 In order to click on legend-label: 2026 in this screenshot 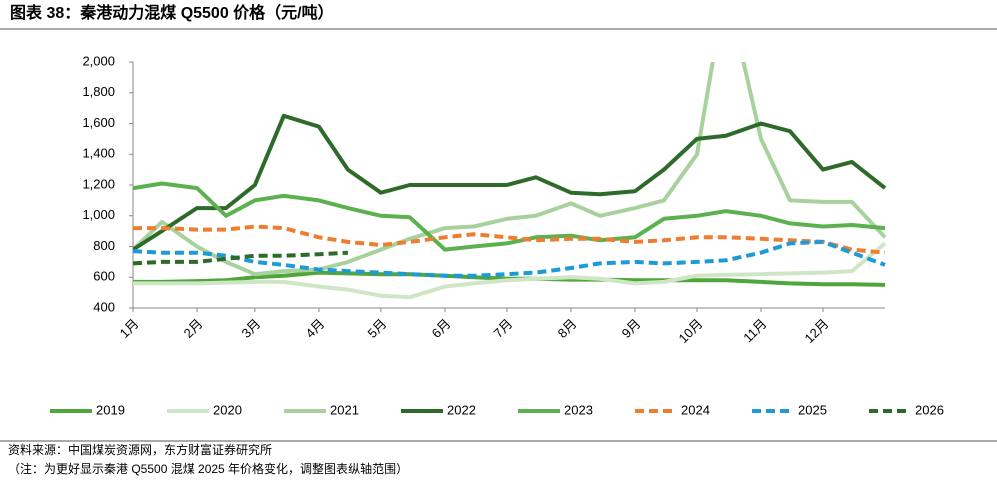, I will do `click(929, 409)`.